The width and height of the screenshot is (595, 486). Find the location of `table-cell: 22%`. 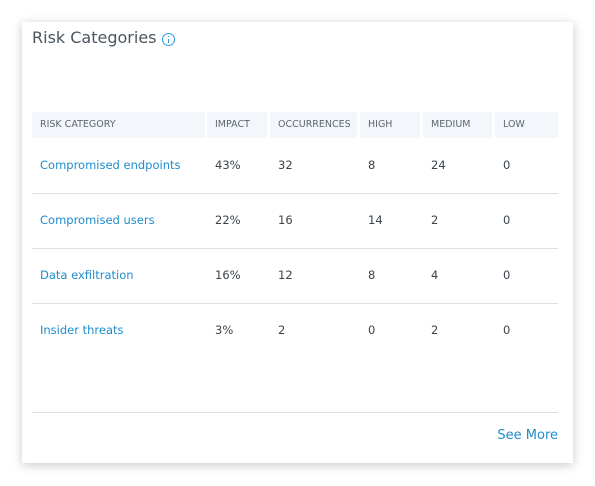

table-cell: 22% is located at coordinates (228, 220).